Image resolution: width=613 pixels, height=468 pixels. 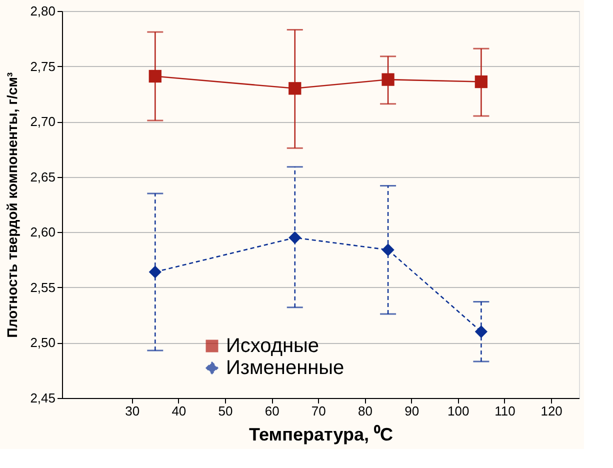 I want to click on x-tick-label: 60, so click(x=272, y=411).